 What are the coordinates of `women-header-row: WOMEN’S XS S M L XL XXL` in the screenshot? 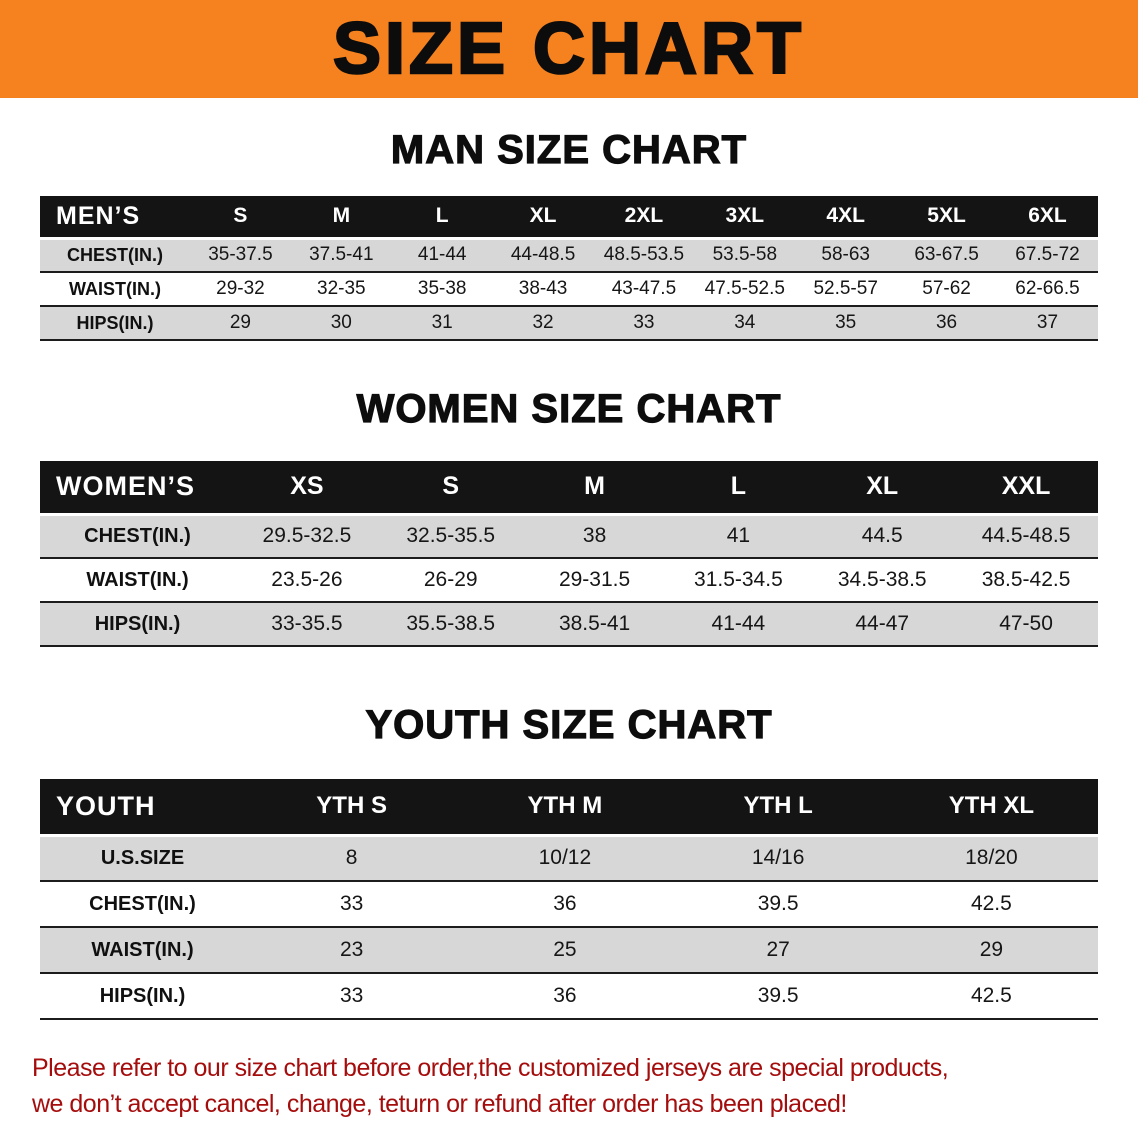 It's located at (569, 487).